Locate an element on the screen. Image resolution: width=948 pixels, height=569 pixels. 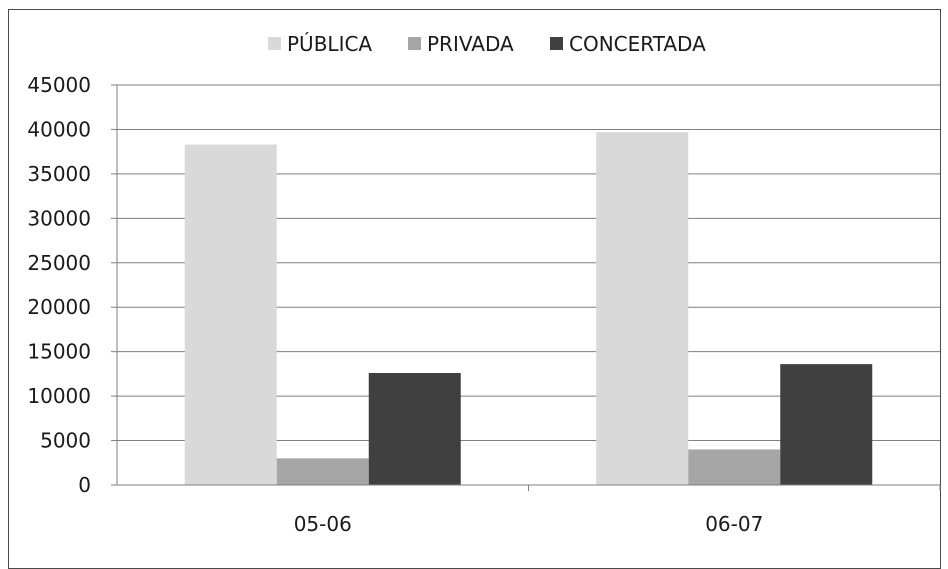
legend-swatch-privada is located at coordinates (414, 43).